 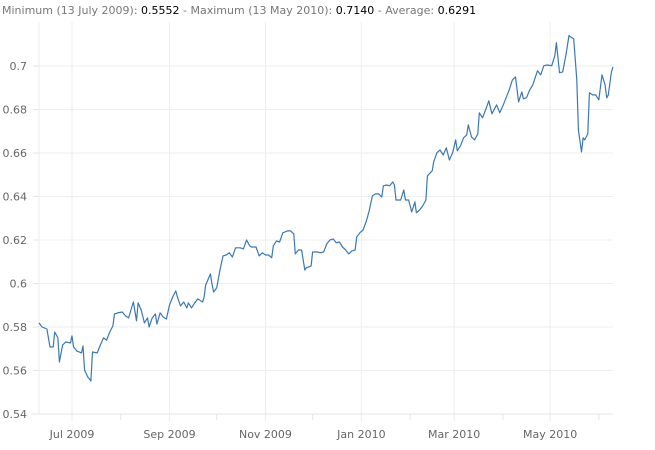 I want to click on y-tick-label: 0.54, so click(x=15, y=414).